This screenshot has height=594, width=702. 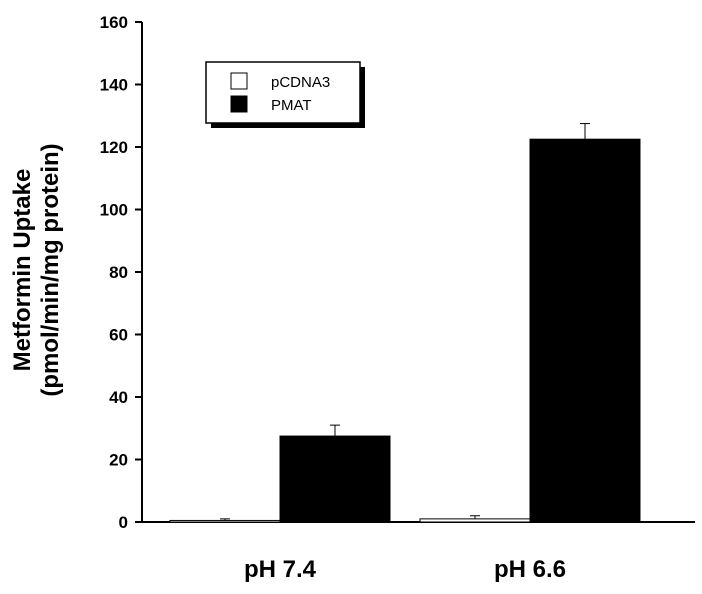 I want to click on legend-swatch-pcdna3, so click(x=239, y=81).